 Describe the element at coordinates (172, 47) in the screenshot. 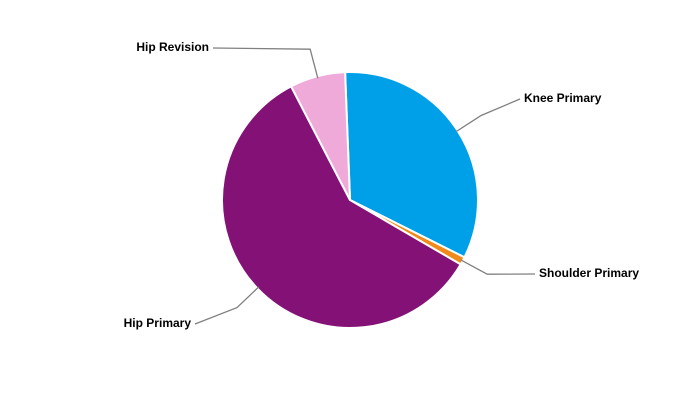

I see `slice-label: Hip Revision` at that location.